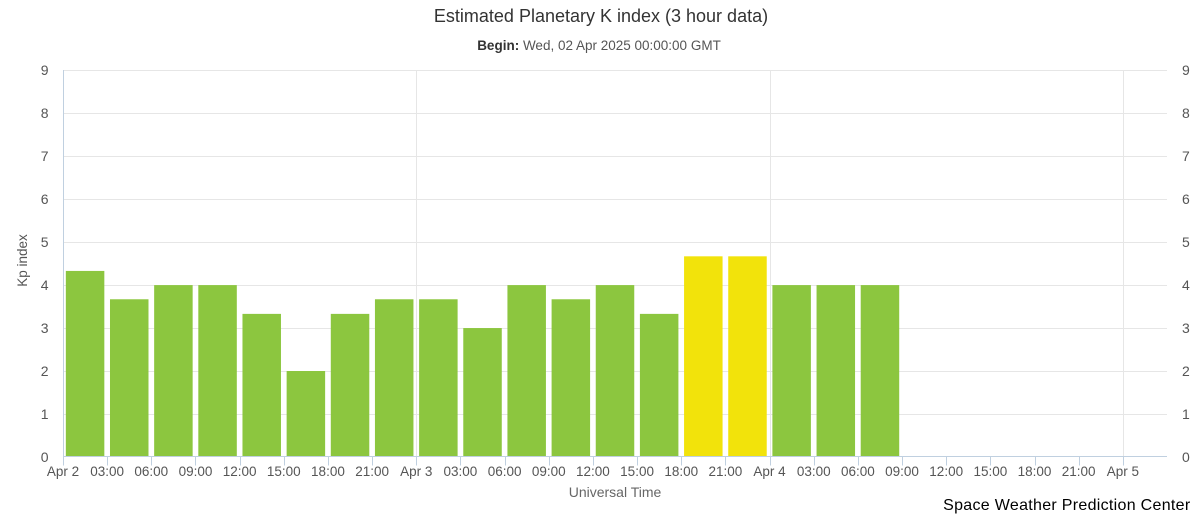 The height and width of the screenshot is (523, 1200). What do you see at coordinates (416, 471) in the screenshot?
I see `svg-text: Apr 3` at bounding box center [416, 471].